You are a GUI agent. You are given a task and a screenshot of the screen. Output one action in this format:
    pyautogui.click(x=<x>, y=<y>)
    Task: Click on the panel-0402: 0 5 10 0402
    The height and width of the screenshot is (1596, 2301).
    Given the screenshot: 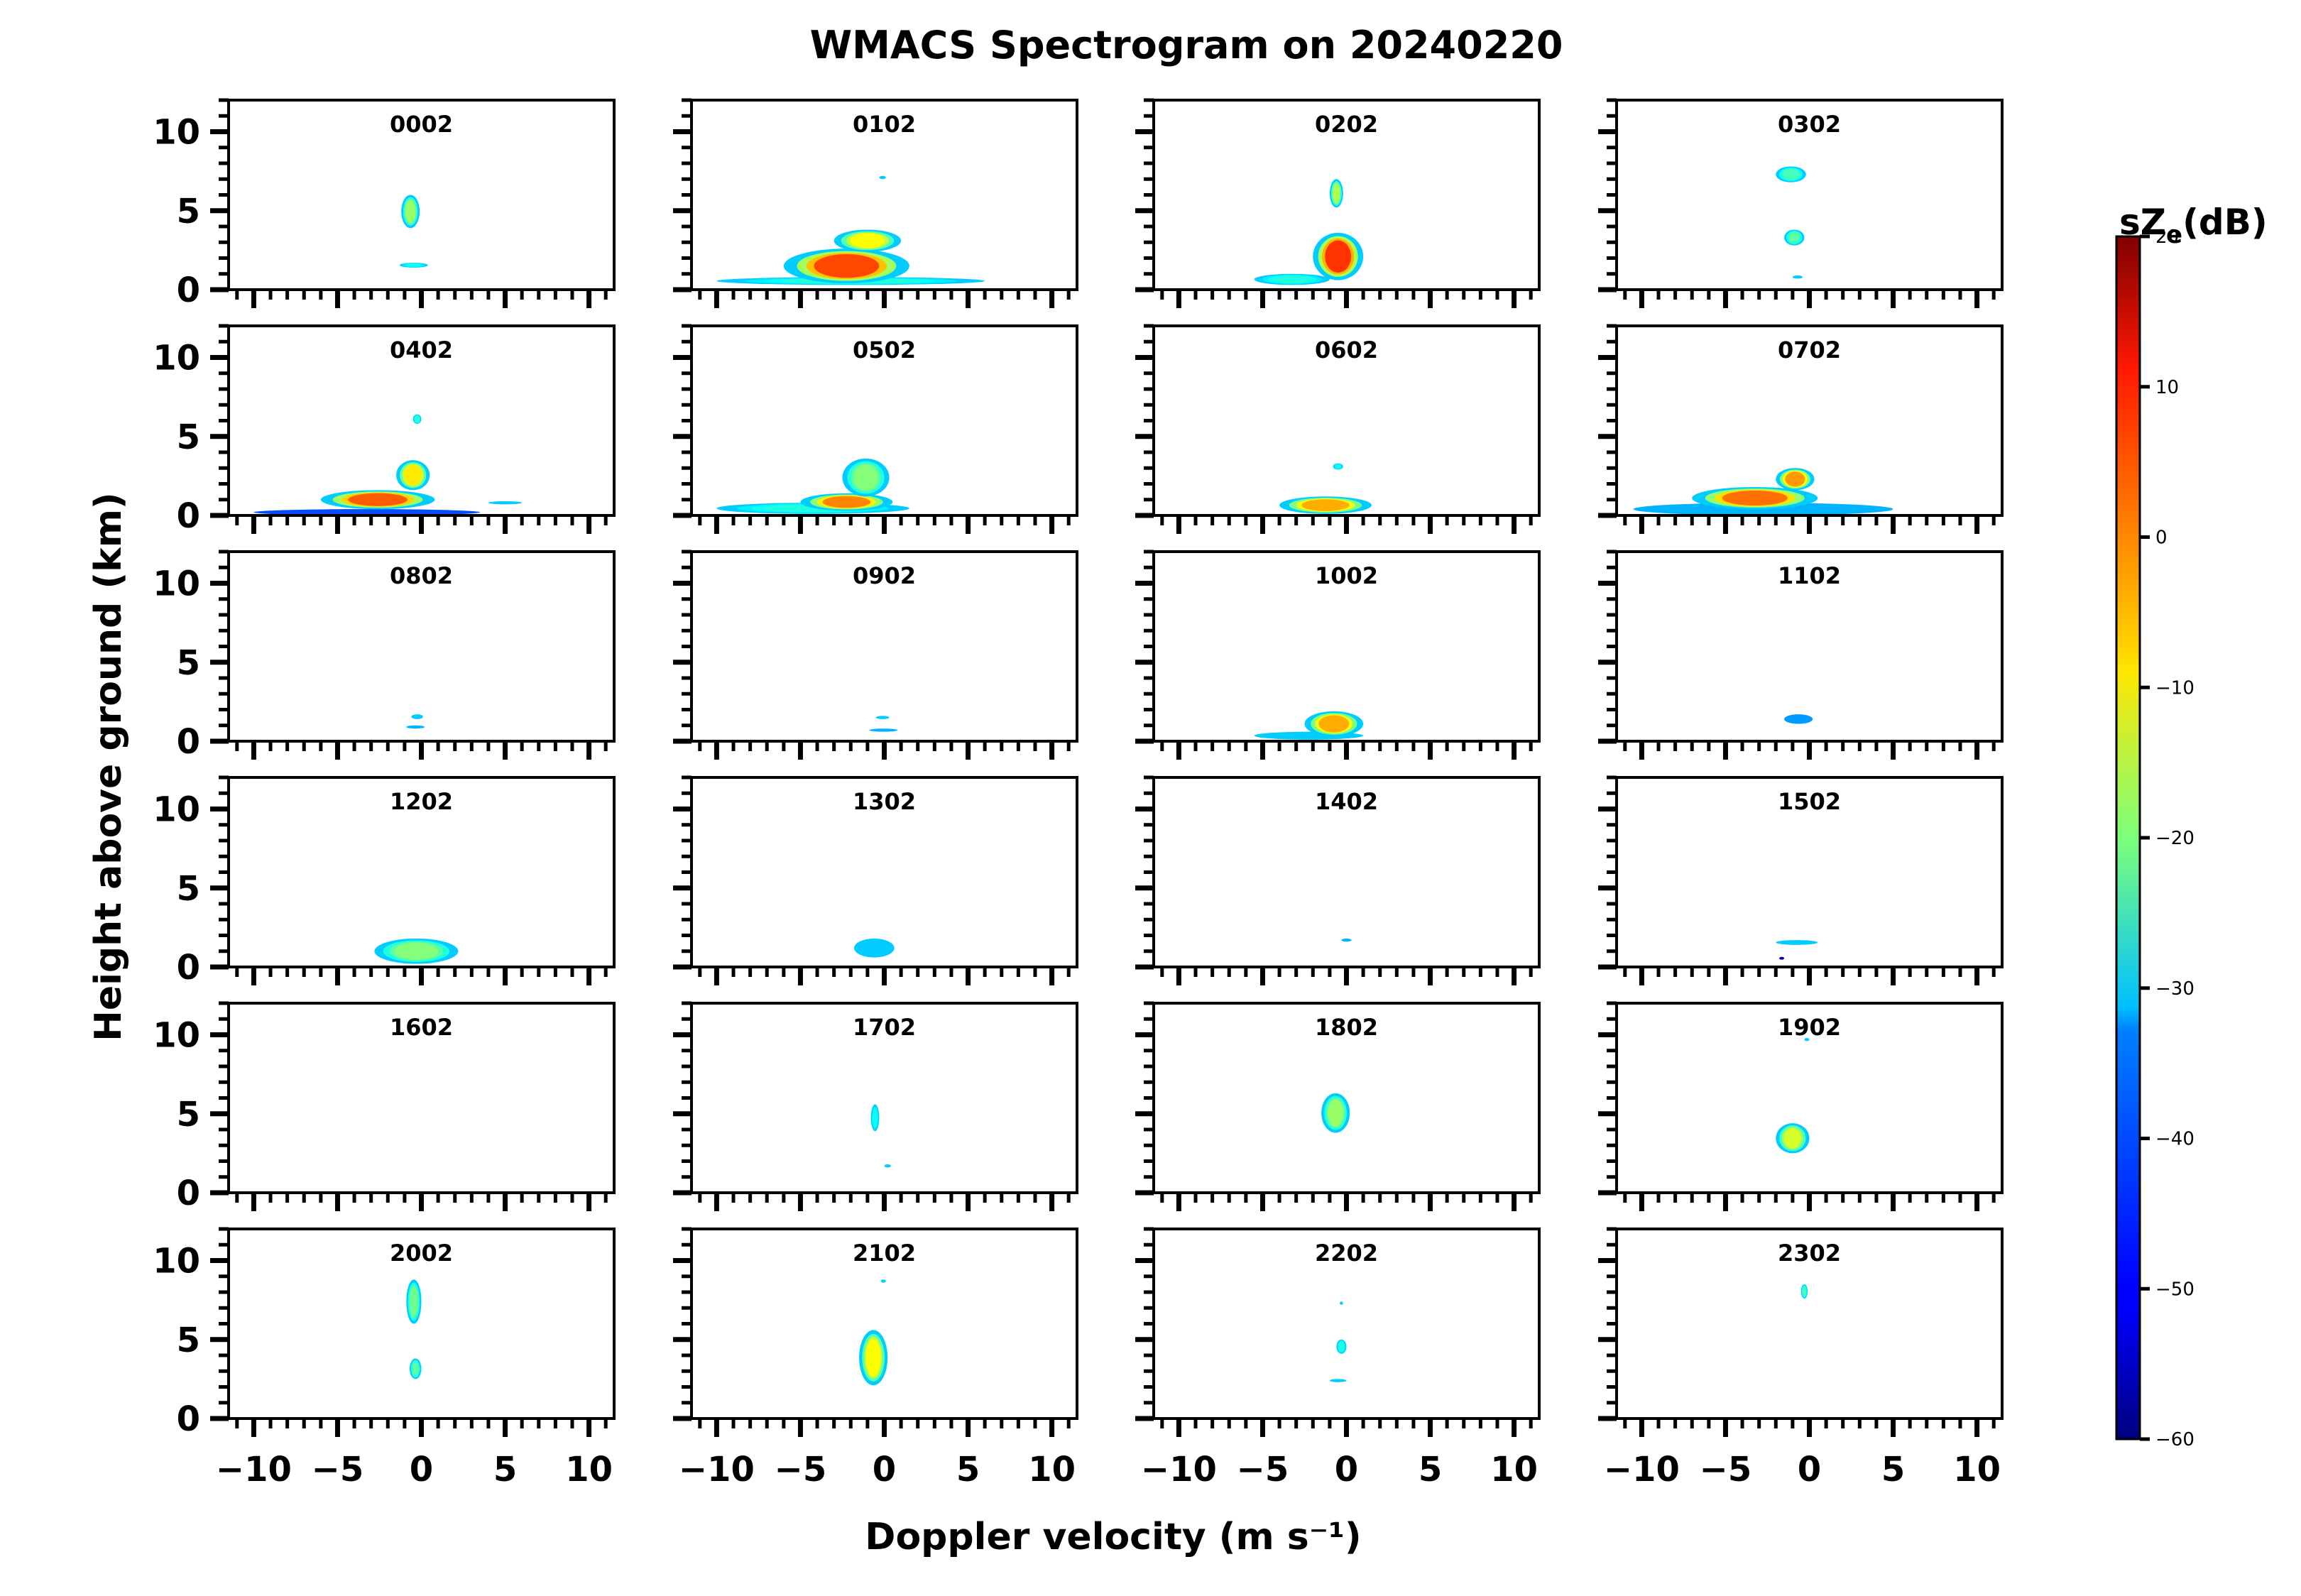 What is the action you would take?
    pyautogui.click(x=384, y=430)
    